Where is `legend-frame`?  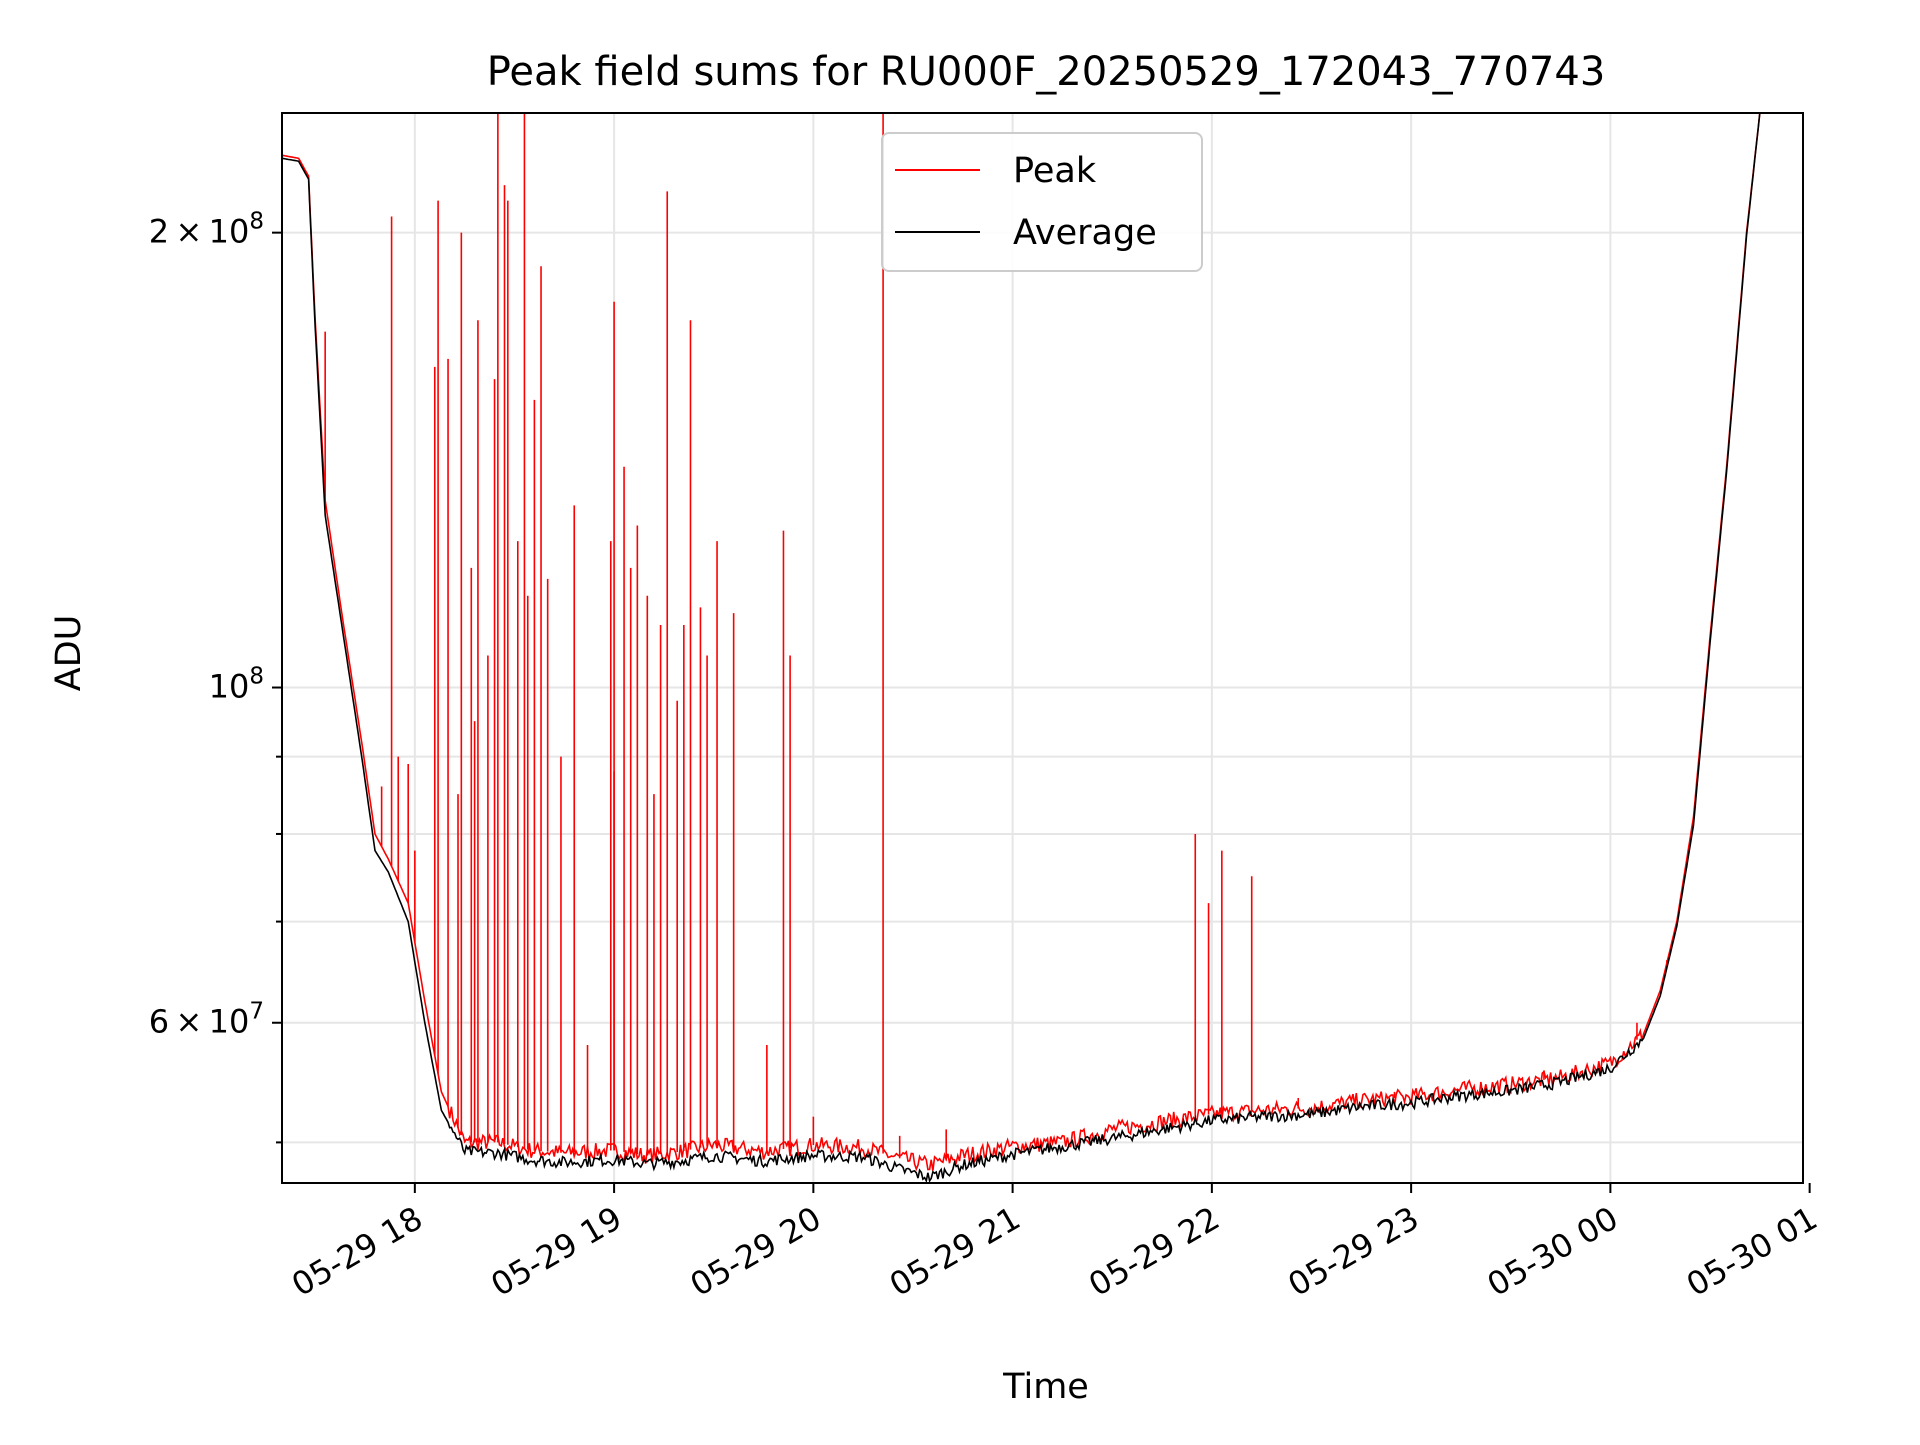 legend-frame is located at coordinates (1042, 202).